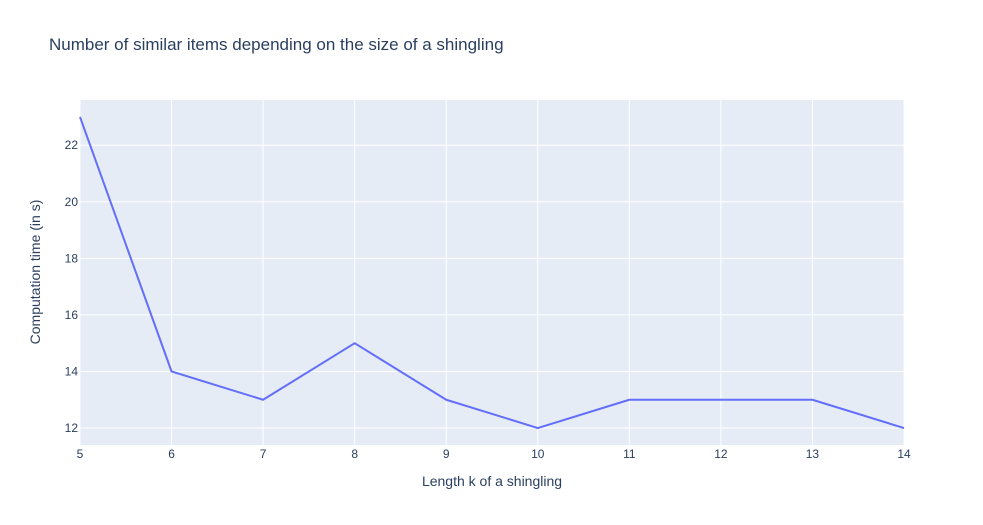  What do you see at coordinates (72, 315) in the screenshot?
I see `y-tick-label: 16` at bounding box center [72, 315].